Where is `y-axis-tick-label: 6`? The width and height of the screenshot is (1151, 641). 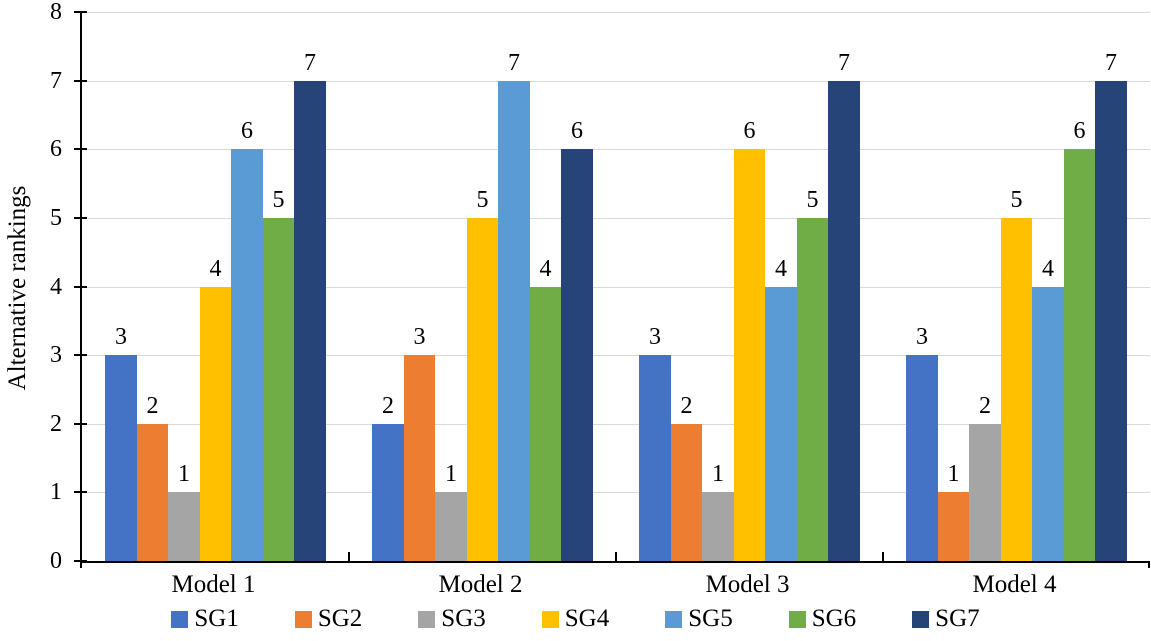
y-axis-tick-label: 6 is located at coordinates (56, 149).